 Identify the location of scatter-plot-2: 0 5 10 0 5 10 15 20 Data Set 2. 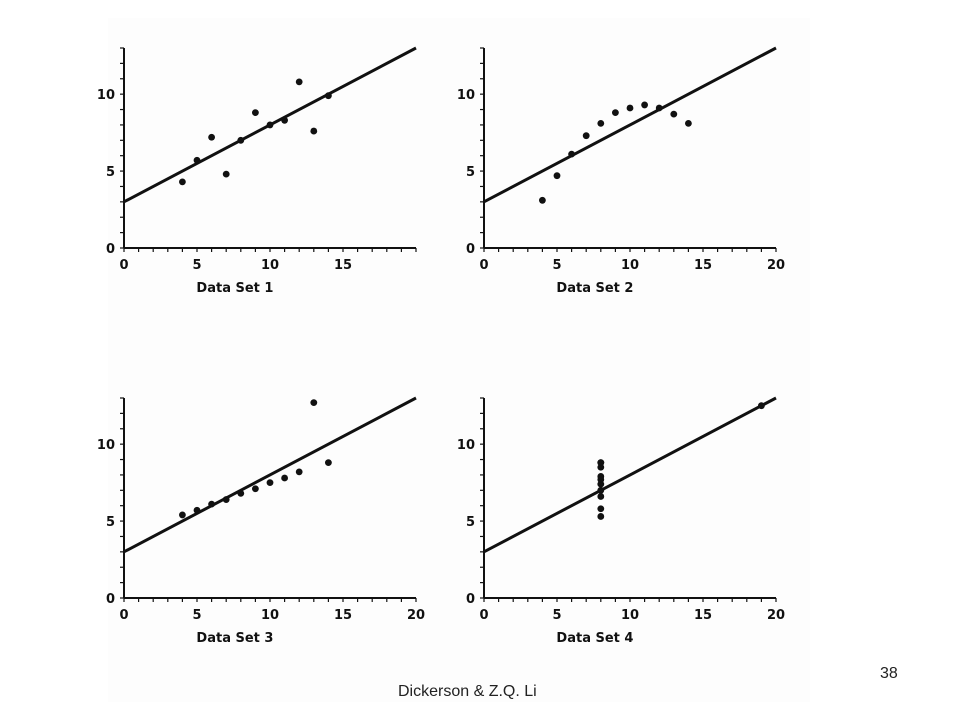
(621, 171).